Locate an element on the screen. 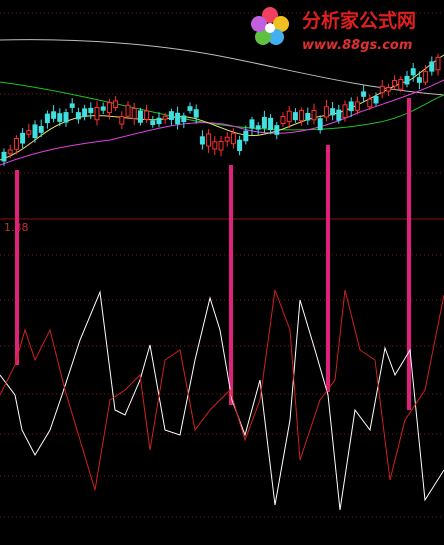 This screenshot has height=545, width=444. logo-title: 分析家公式网 is located at coordinates (359, 20).